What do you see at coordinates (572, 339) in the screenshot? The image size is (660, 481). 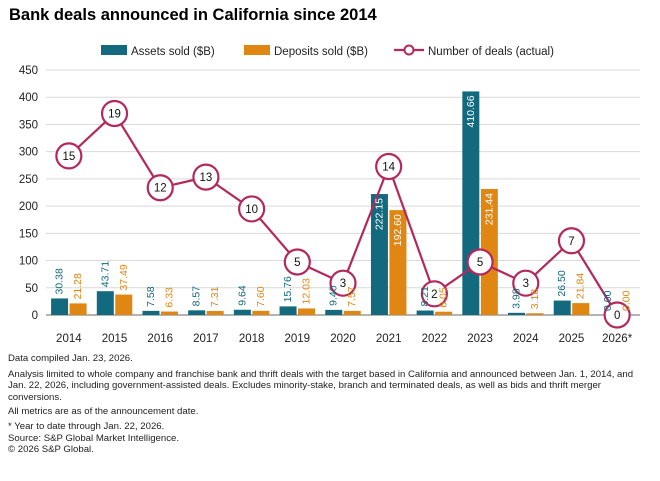 I see `x-tick-label: 2025` at bounding box center [572, 339].